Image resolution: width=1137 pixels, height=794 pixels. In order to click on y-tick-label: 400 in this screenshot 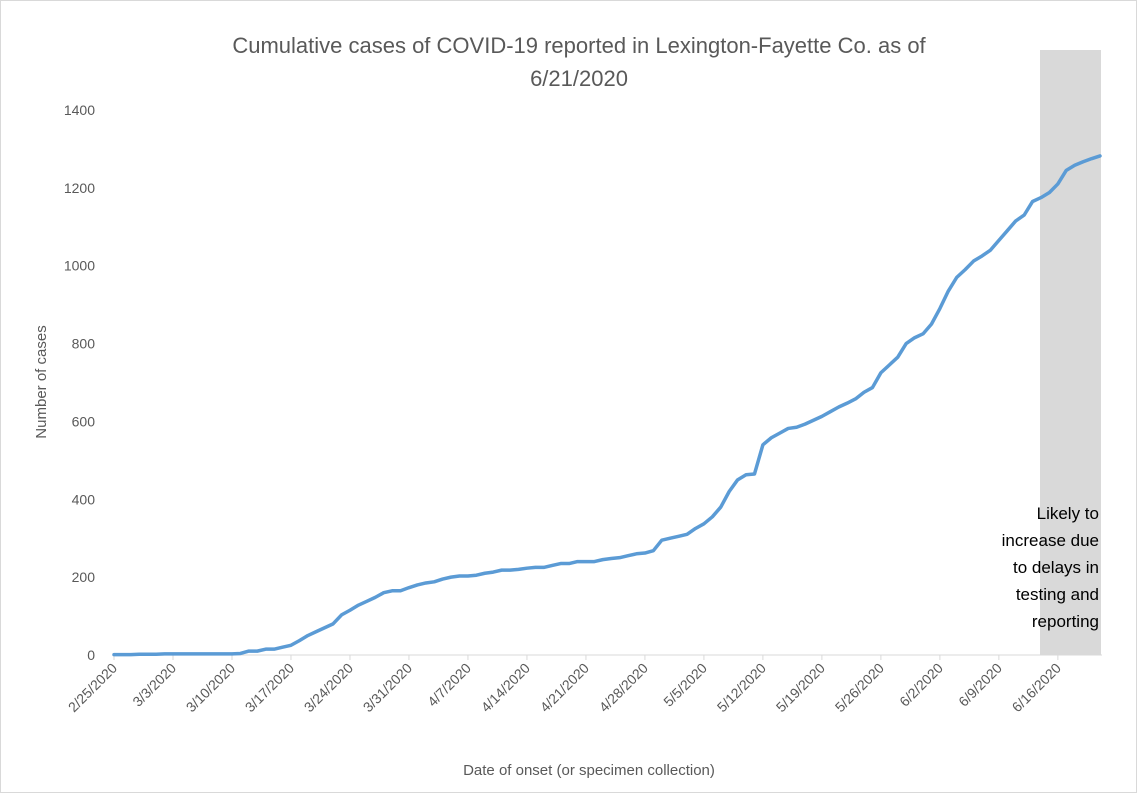, I will do `click(84, 499)`.